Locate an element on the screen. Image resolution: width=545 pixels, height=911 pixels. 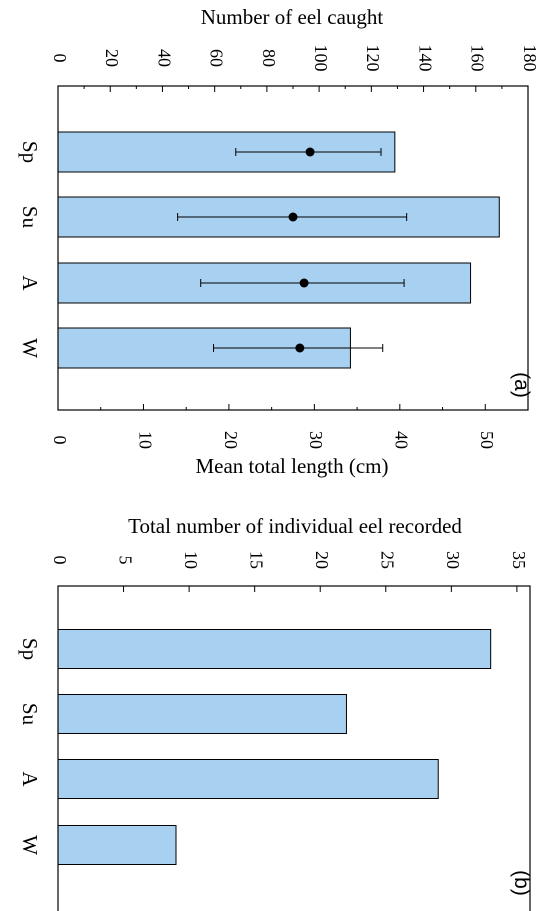
panel-a-category-label: Sp is located at coordinates (30, 152).